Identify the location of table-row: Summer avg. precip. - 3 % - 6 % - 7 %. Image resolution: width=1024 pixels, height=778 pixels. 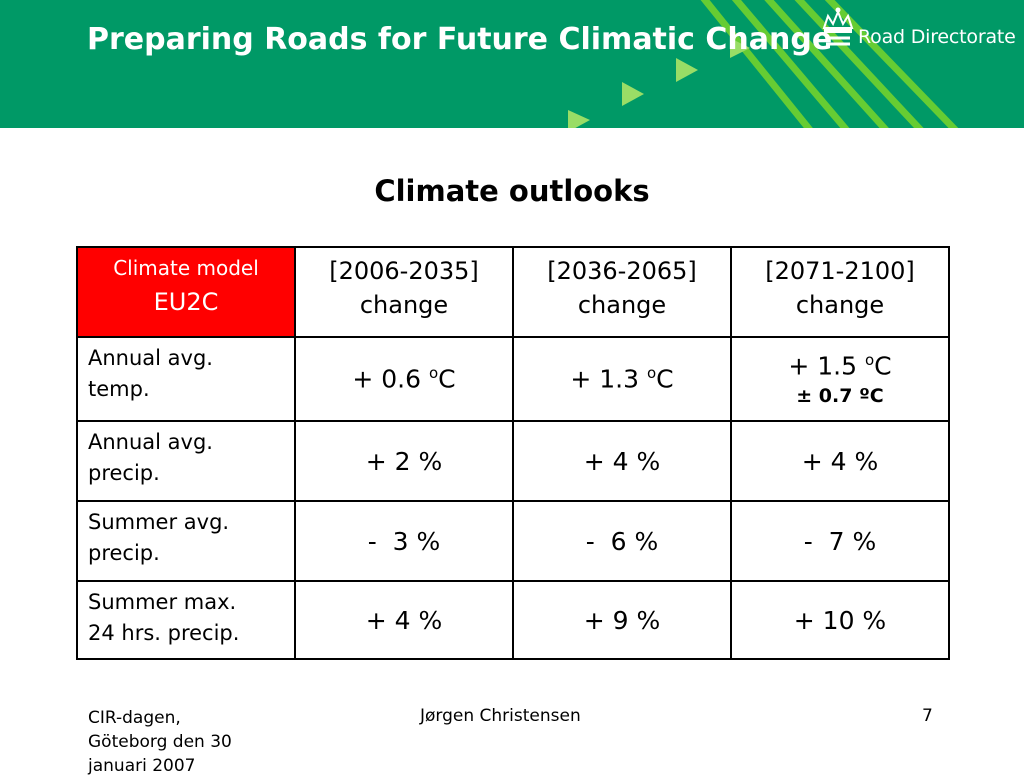
(513, 541).